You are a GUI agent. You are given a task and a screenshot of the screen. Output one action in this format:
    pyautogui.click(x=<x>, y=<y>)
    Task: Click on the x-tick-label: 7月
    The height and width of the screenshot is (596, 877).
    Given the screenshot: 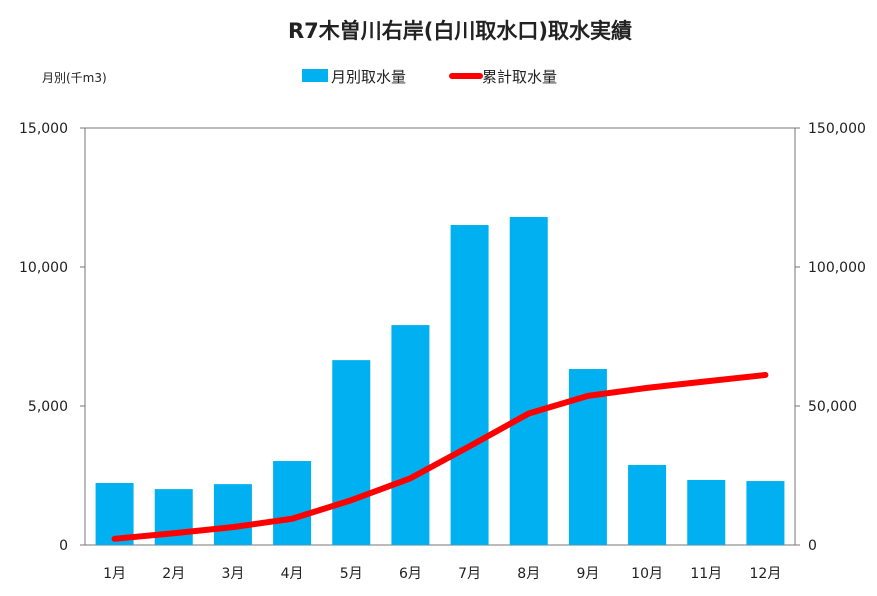 What is the action you would take?
    pyautogui.click(x=469, y=574)
    